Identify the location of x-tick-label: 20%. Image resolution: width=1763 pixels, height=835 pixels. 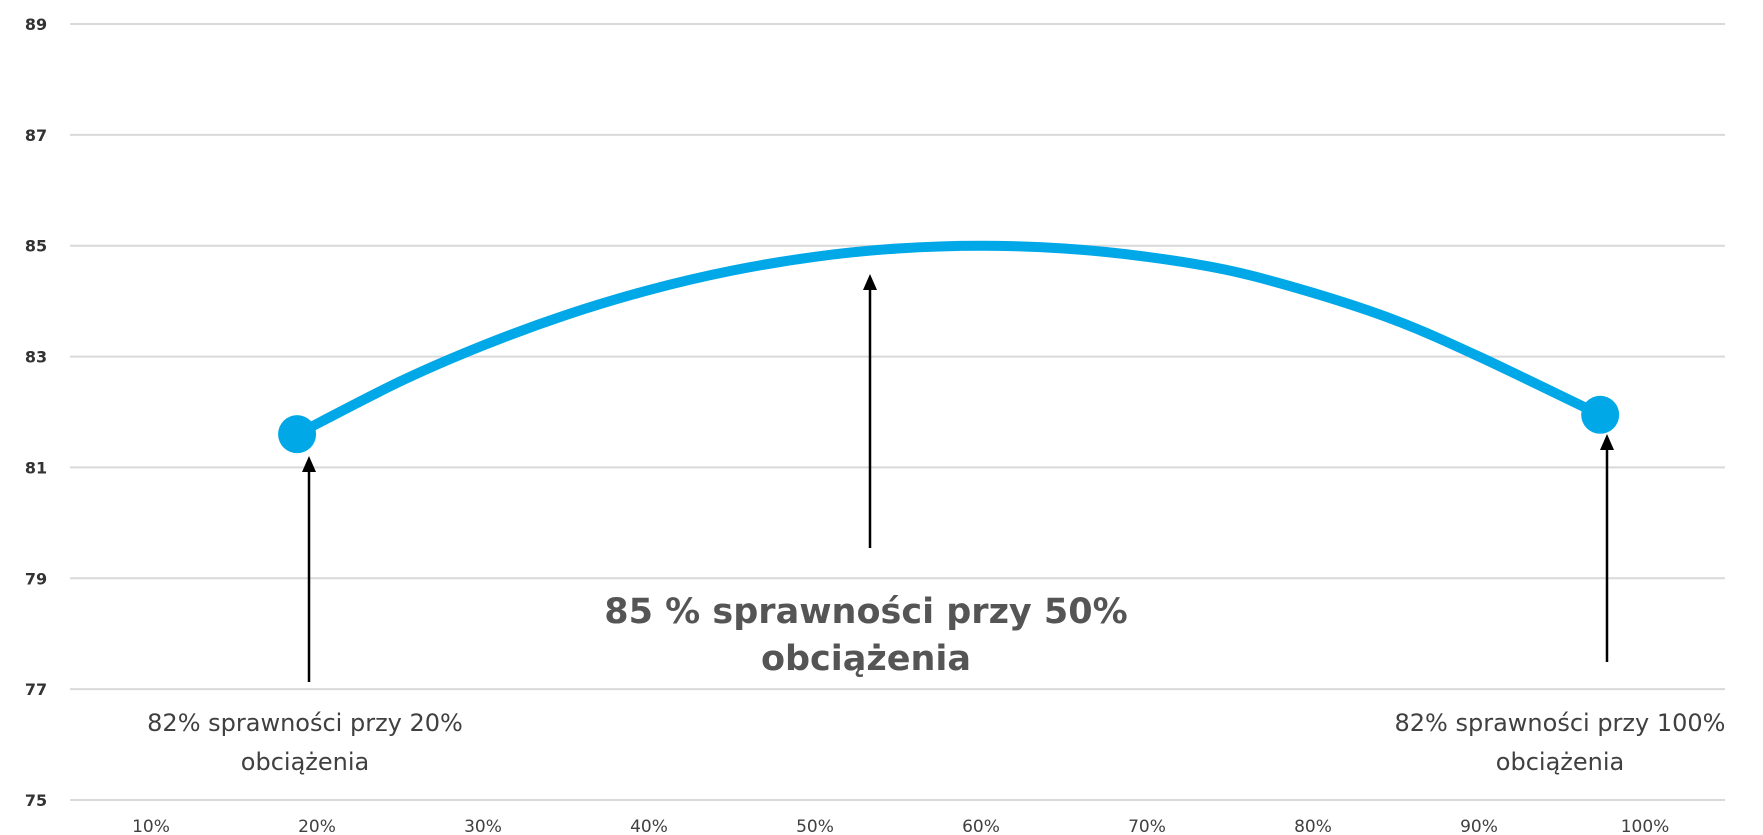
(317, 826).